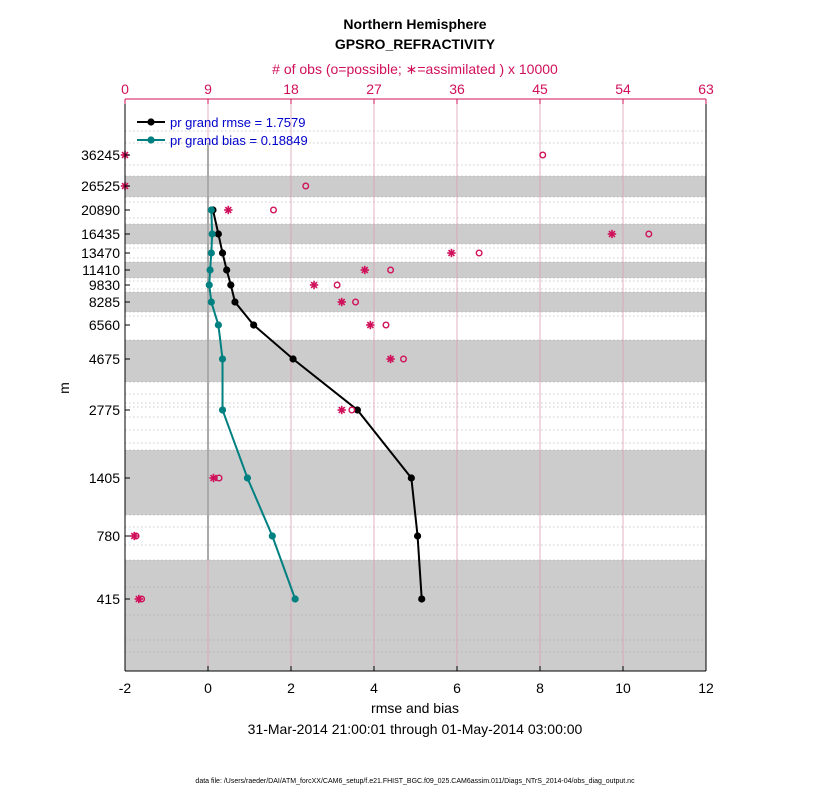  Describe the element at coordinates (100, 234) in the screenshot. I see `y-tick-label: 16435` at that location.